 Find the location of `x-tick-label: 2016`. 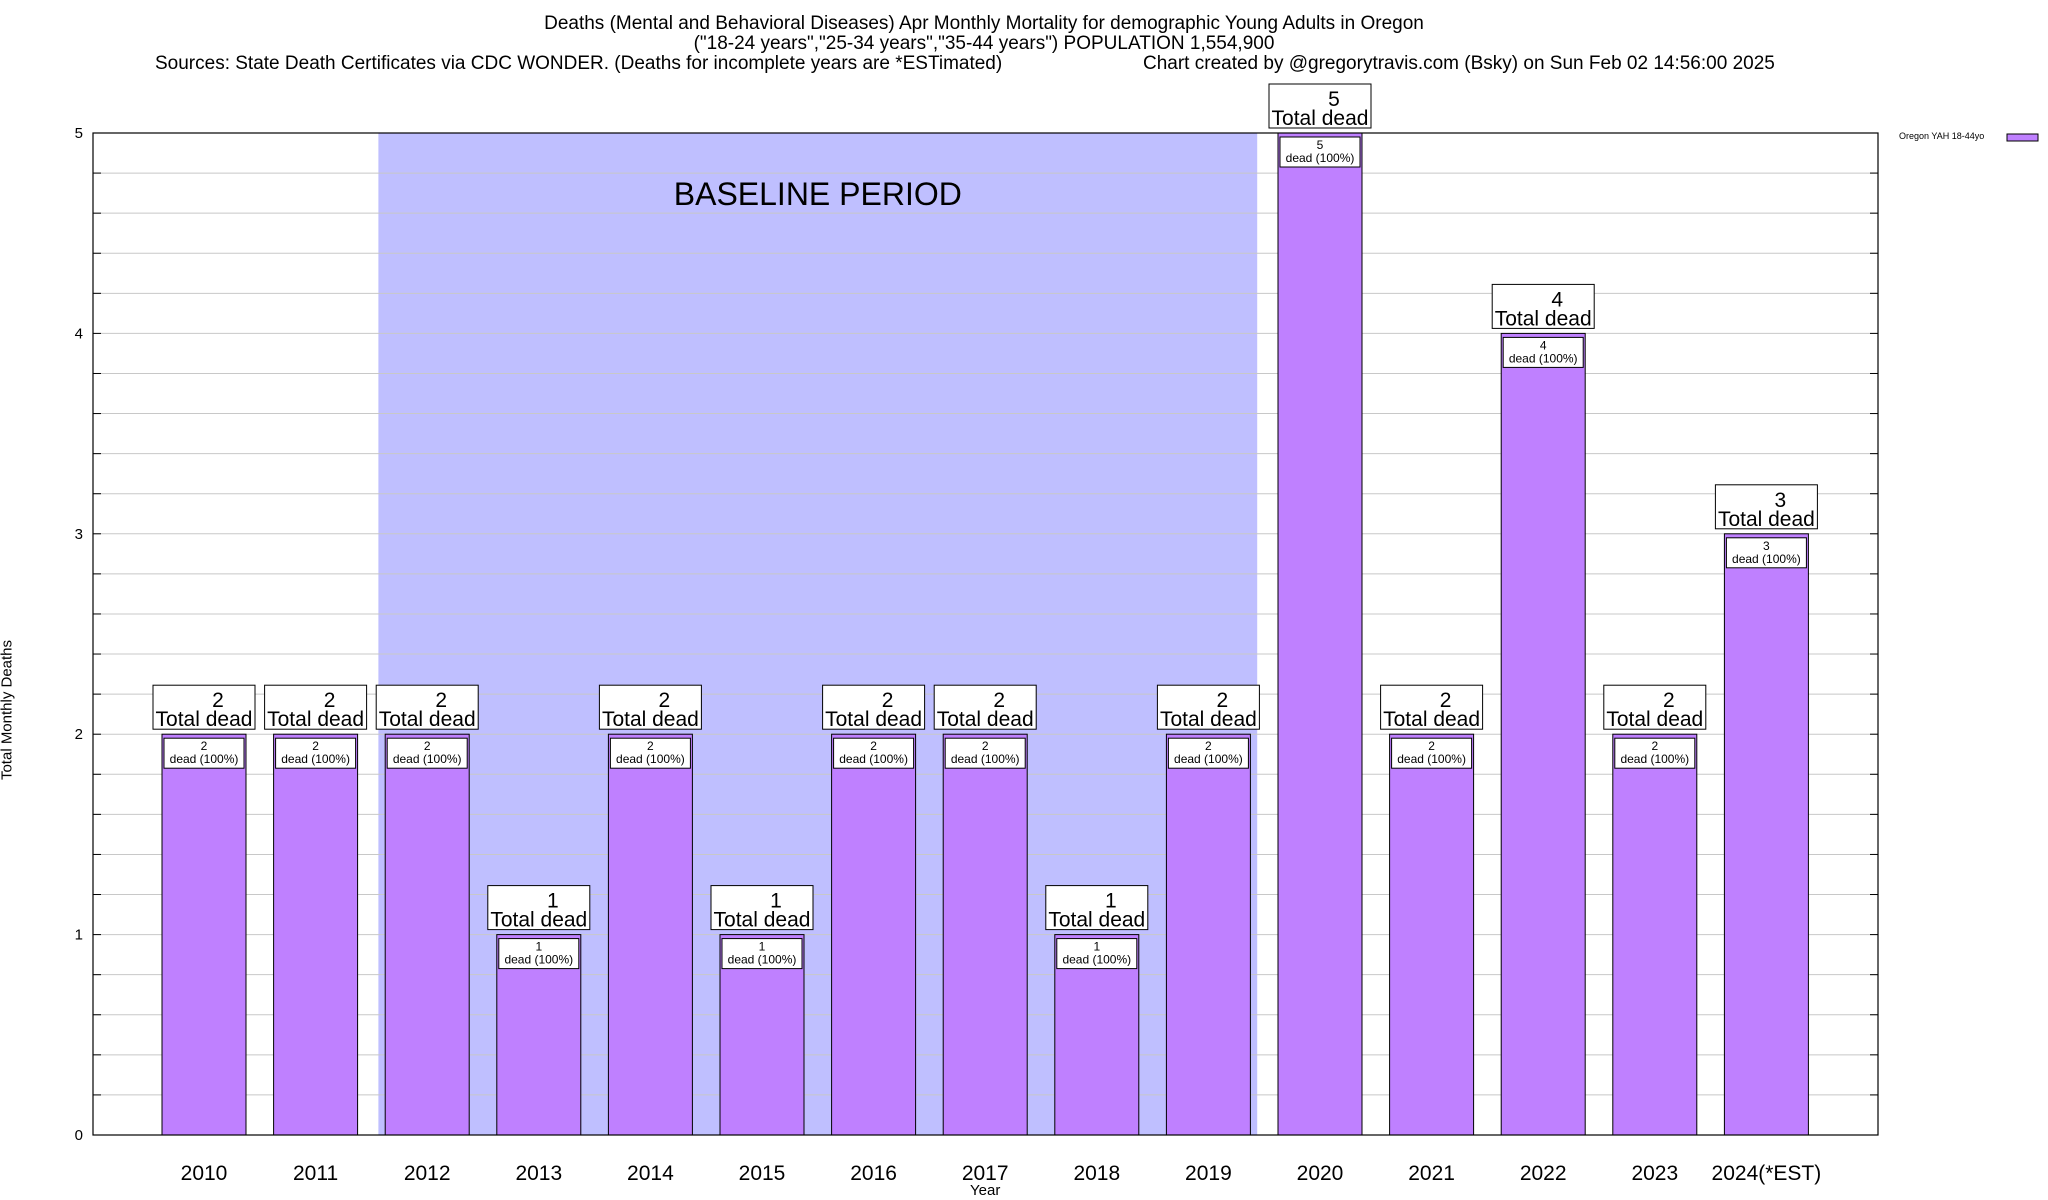

x-tick-label: 2016 is located at coordinates (873, 1173).